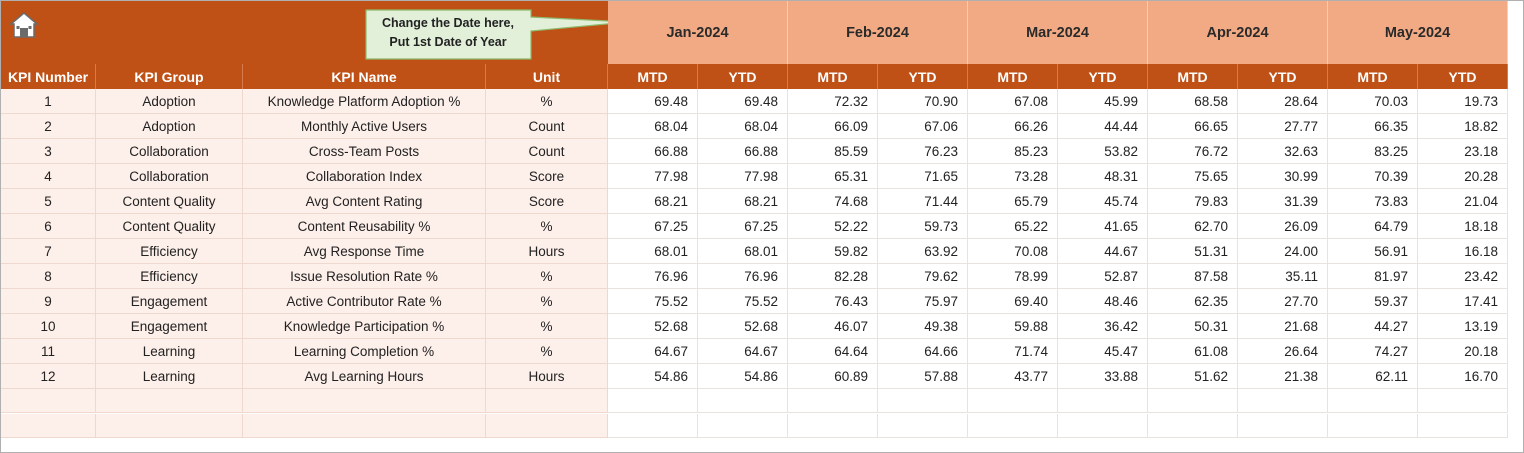 This screenshot has height=453, width=1524. Describe the element at coordinates (923, 376) in the screenshot. I see `number-cell: 57.88` at that location.